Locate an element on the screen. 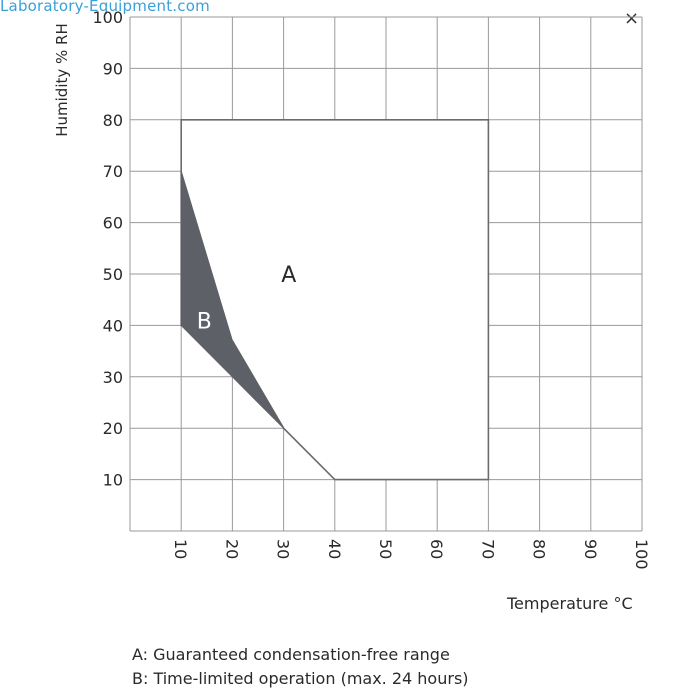 The height and width of the screenshot is (700, 700). y-tick-label: 50 is located at coordinates (113, 274).